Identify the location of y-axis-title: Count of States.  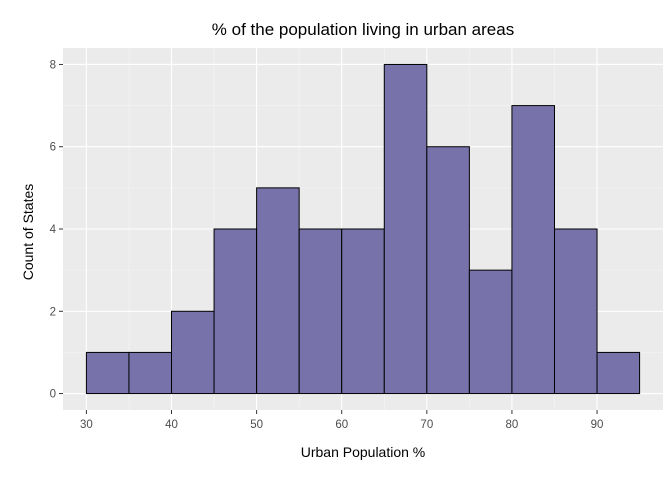
(28, 232).